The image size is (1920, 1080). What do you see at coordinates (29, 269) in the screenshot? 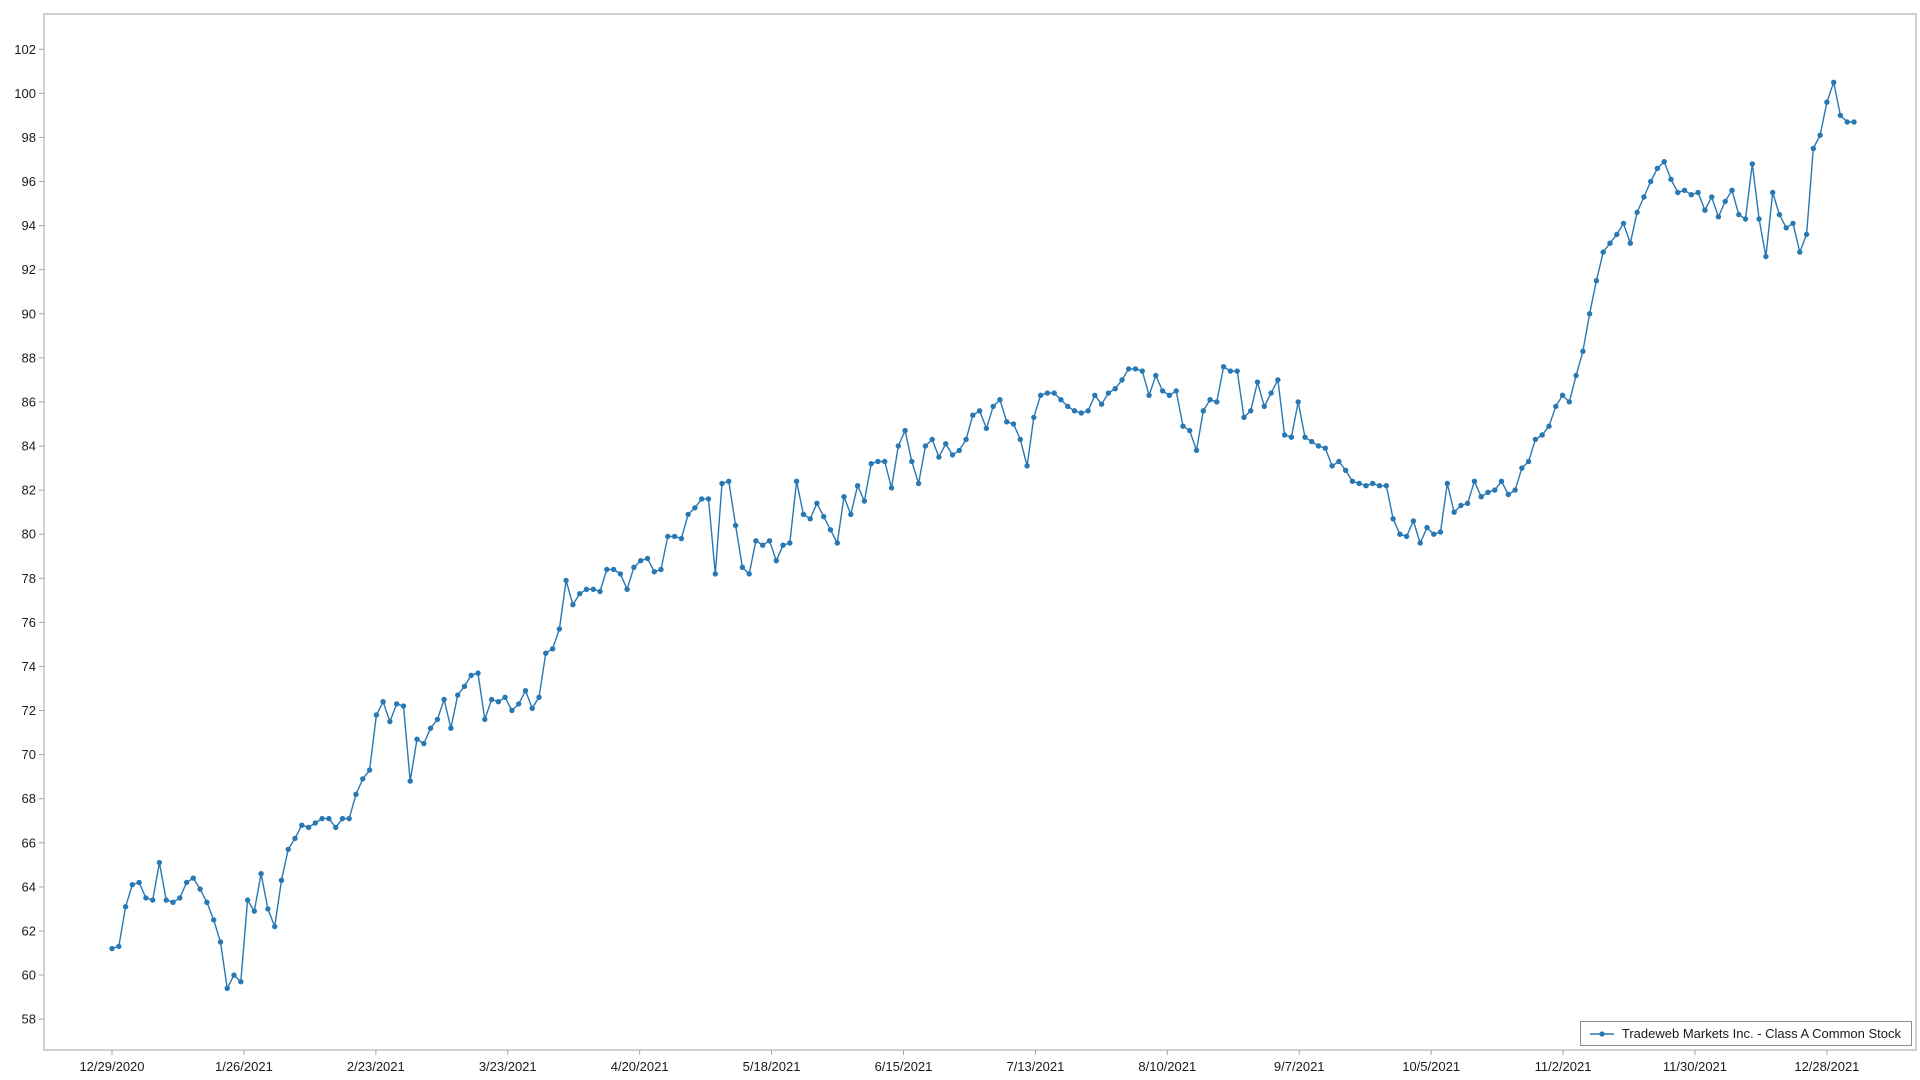
I see `y-tick-label: 92` at bounding box center [29, 269].